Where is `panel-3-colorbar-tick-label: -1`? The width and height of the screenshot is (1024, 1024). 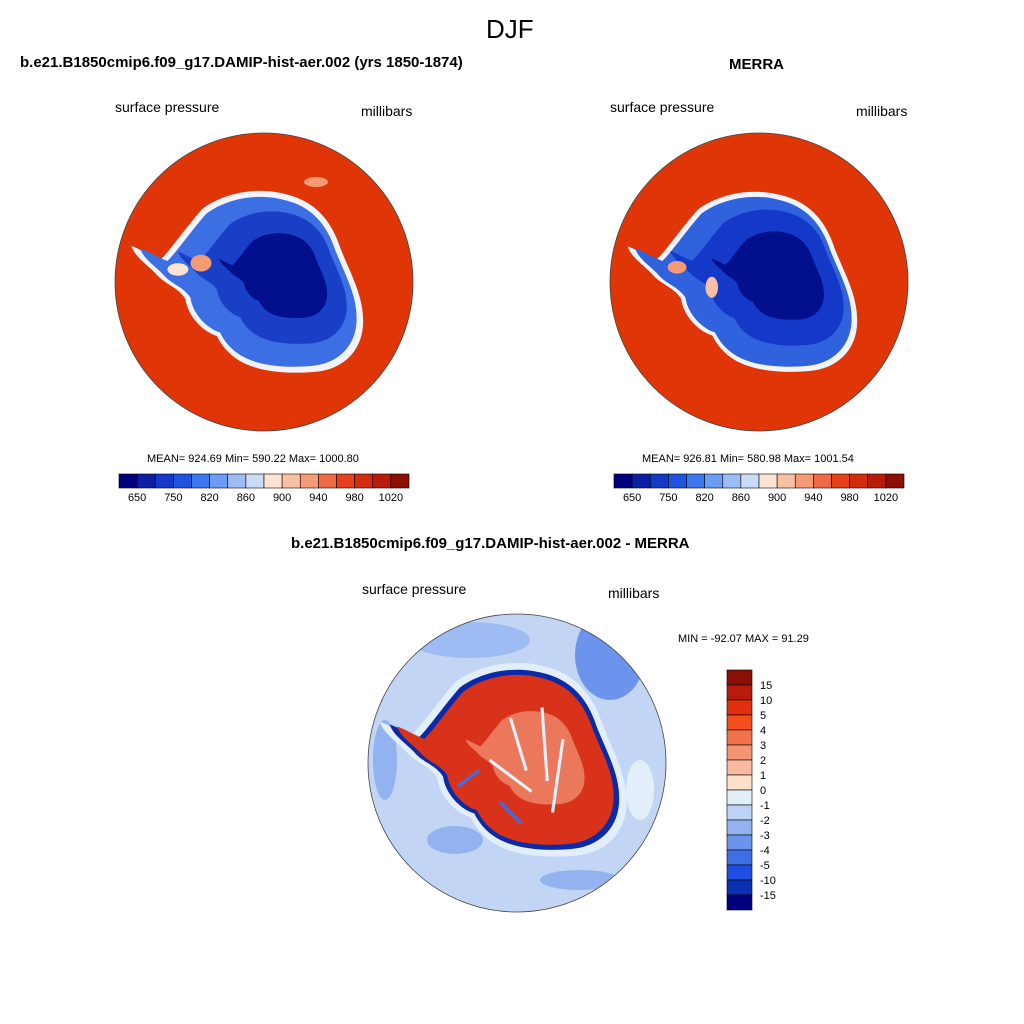 panel-3-colorbar-tick-label: -1 is located at coordinates (765, 806).